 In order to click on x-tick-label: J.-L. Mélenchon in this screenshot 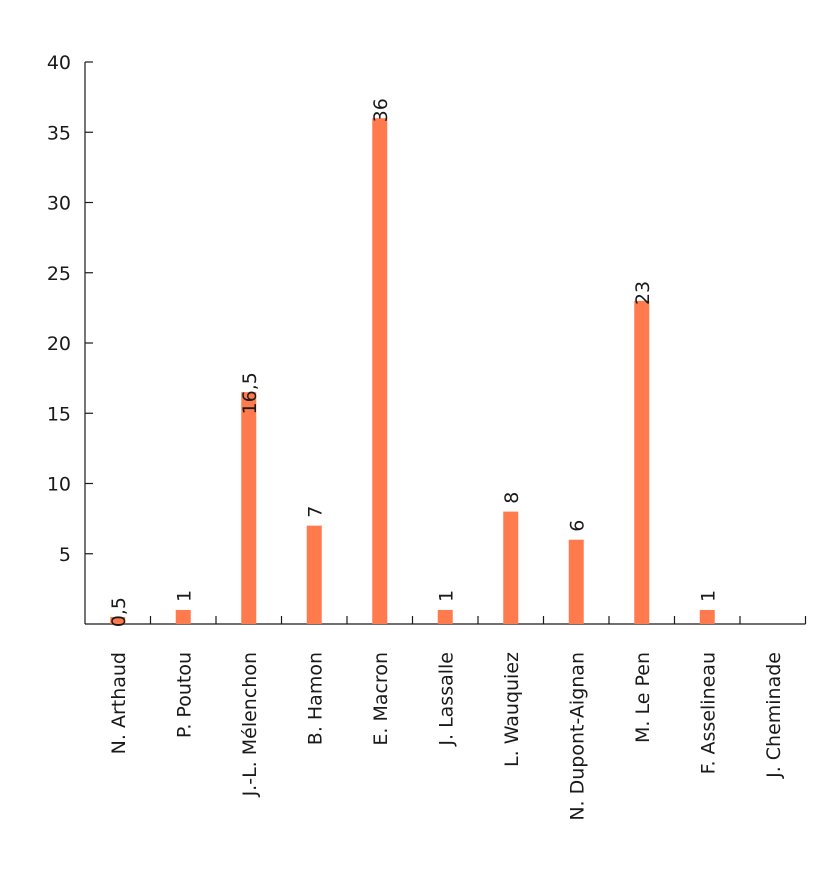, I will do `click(250, 724)`.